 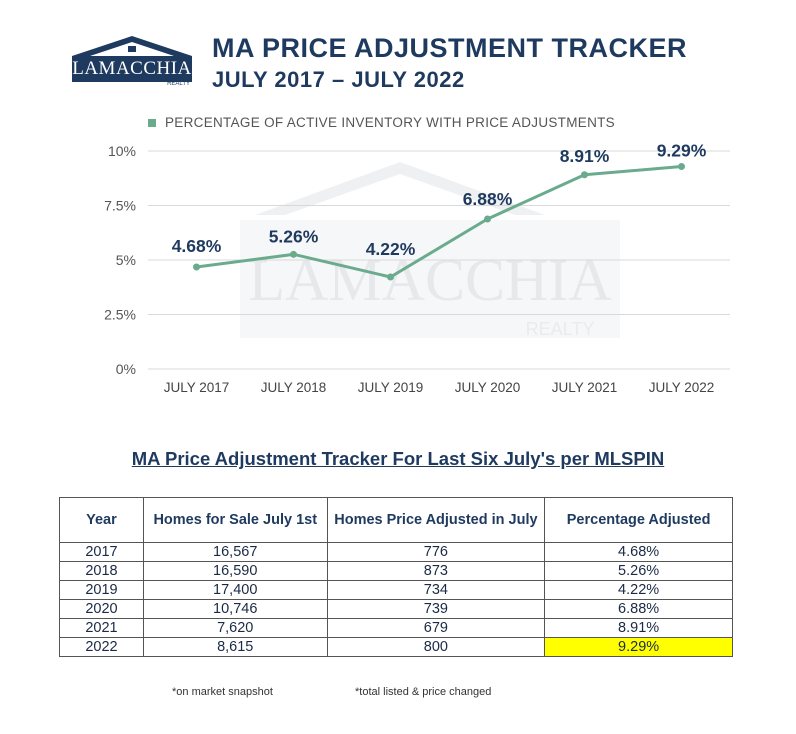 What do you see at coordinates (101, 590) in the screenshot?
I see `cell-year: 2019` at bounding box center [101, 590].